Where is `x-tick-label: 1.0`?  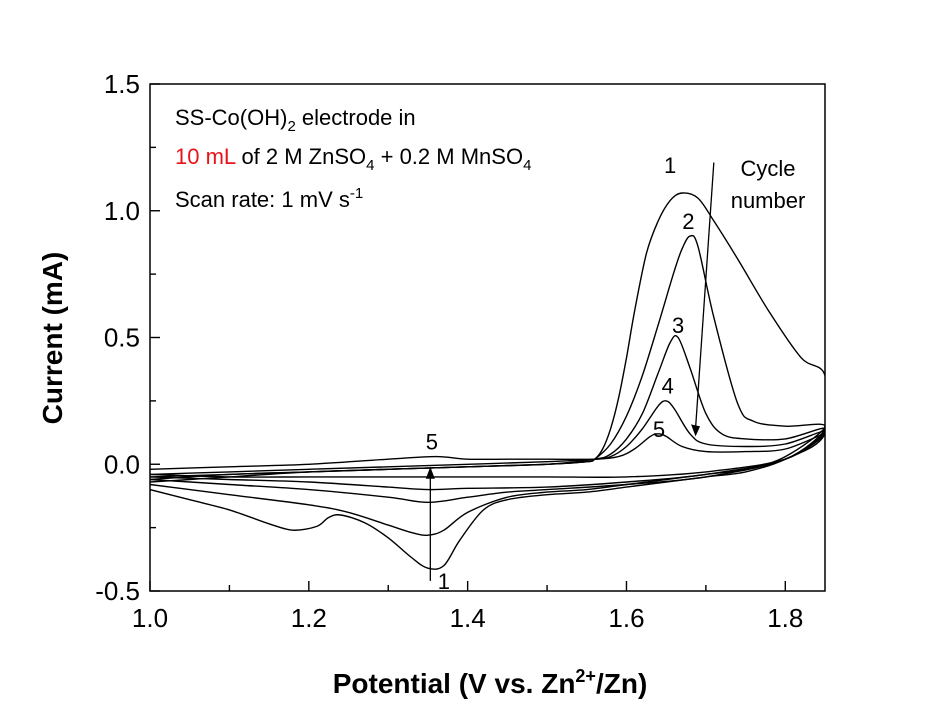
x-tick-label: 1.0 is located at coordinates (150, 618).